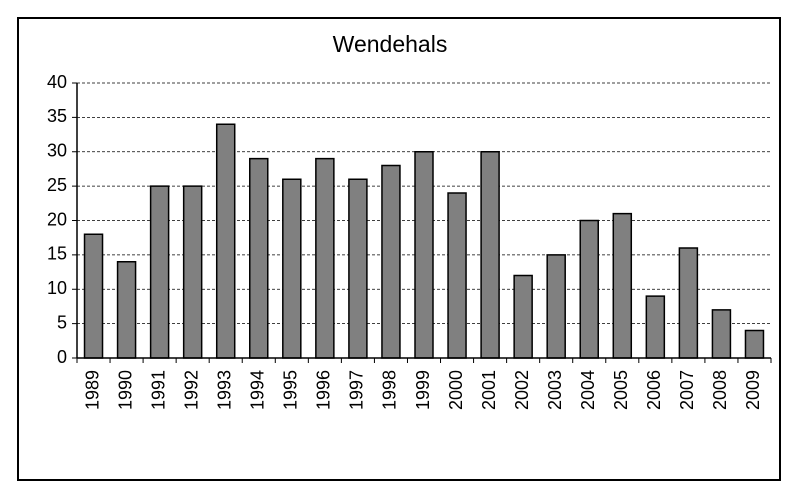  What do you see at coordinates (62, 357) in the screenshot?
I see `y-tick-label: 0` at bounding box center [62, 357].